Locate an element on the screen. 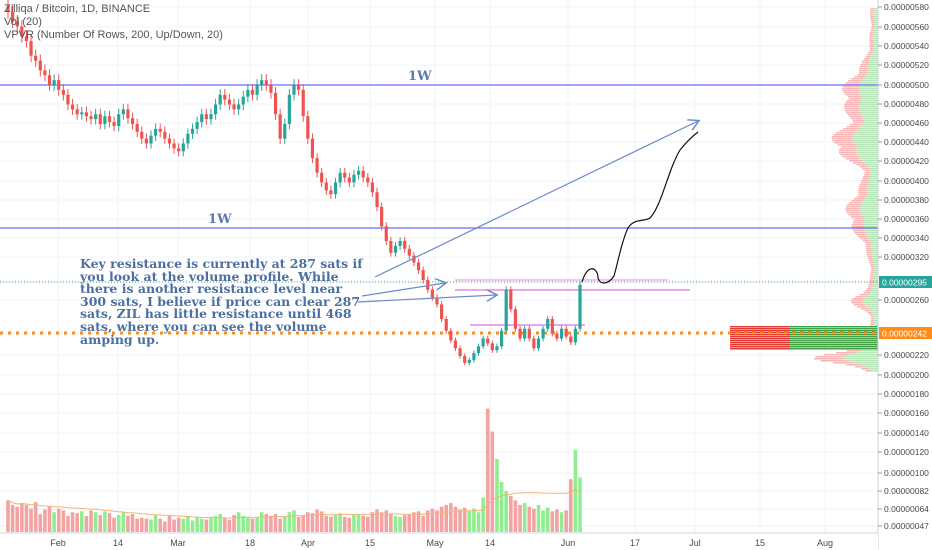  time-axis: Feb 14 Mar 18 Apr 15 May 14 Jun 17 Jul 15 Aug is located at coordinates (439, 541).